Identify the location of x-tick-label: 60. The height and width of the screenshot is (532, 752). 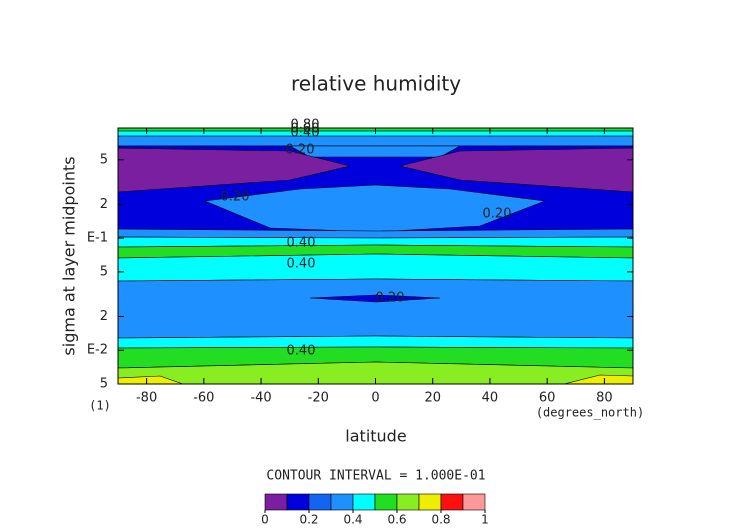
(547, 398).